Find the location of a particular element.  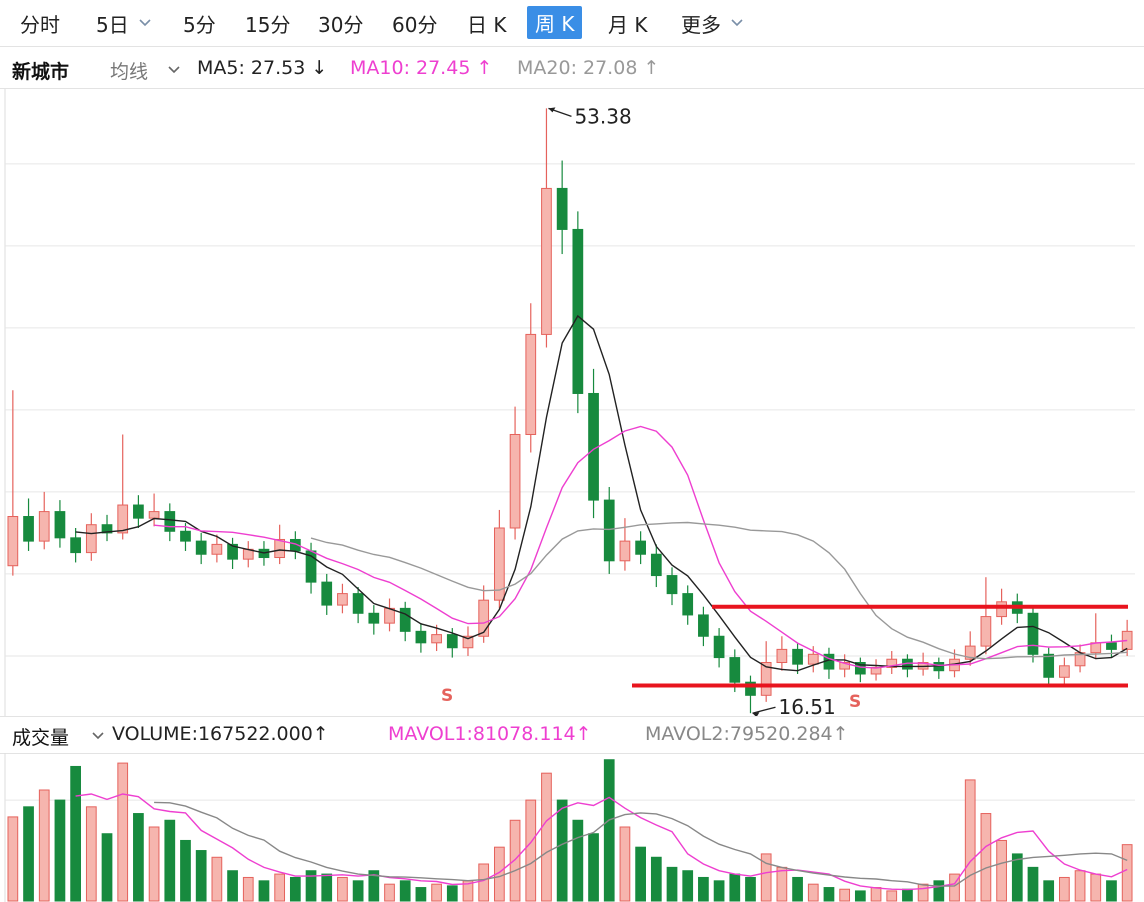

tab: 日 K is located at coordinates (487, 25).